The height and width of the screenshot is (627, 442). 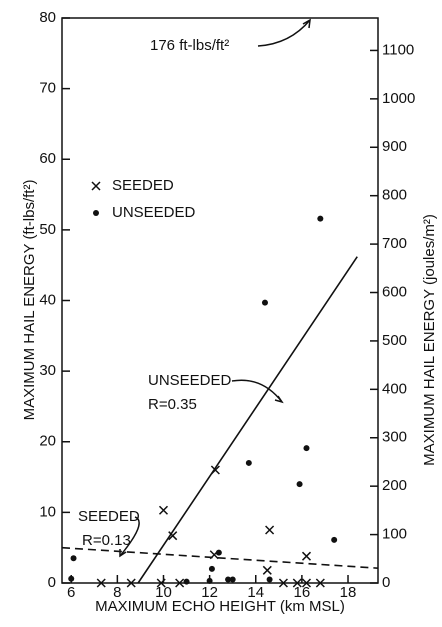 I want to click on y2-tick-label: 1100, so click(x=398, y=49).